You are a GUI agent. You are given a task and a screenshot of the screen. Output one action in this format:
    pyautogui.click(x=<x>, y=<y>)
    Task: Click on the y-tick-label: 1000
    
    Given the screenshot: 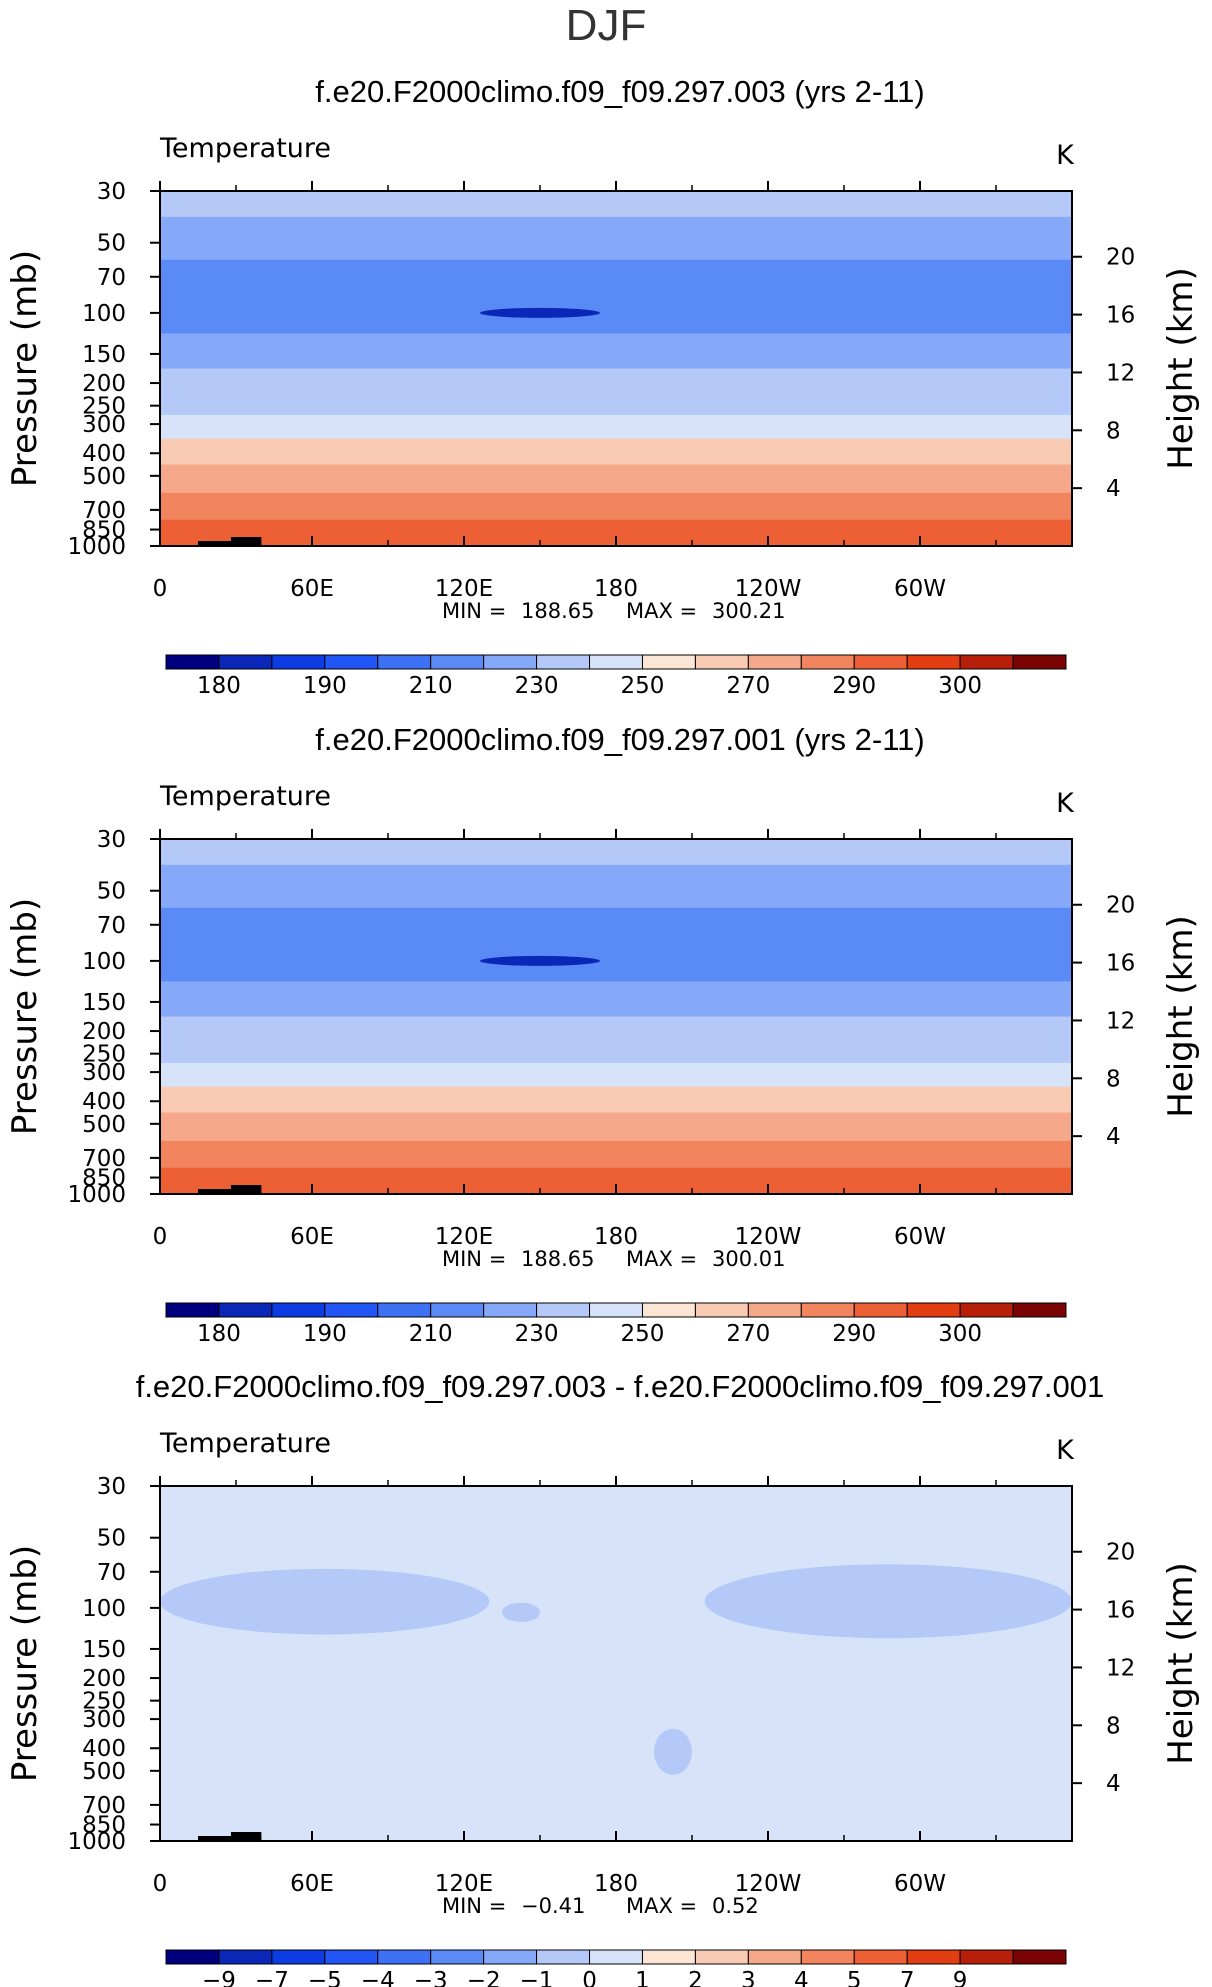 What is the action you would take?
    pyautogui.click(x=96, y=547)
    